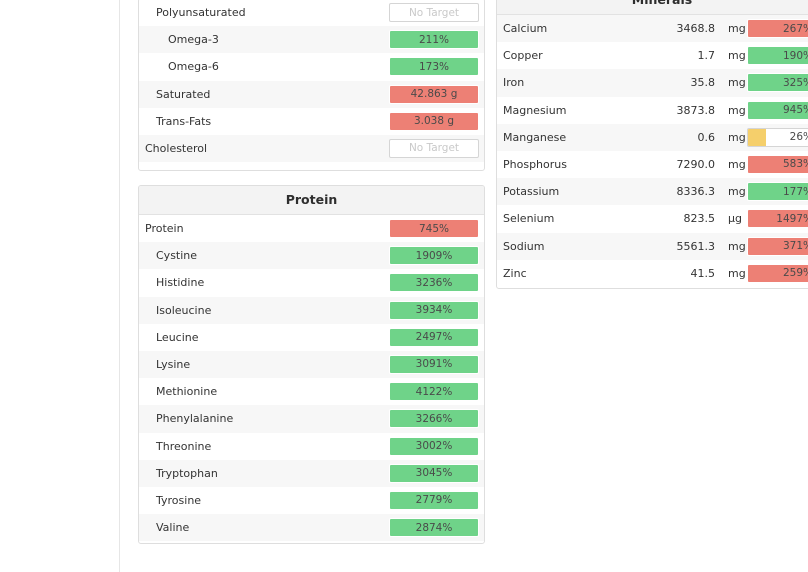  Describe the element at coordinates (515, 273) in the screenshot. I see `nutrient-name: Zinc` at that location.